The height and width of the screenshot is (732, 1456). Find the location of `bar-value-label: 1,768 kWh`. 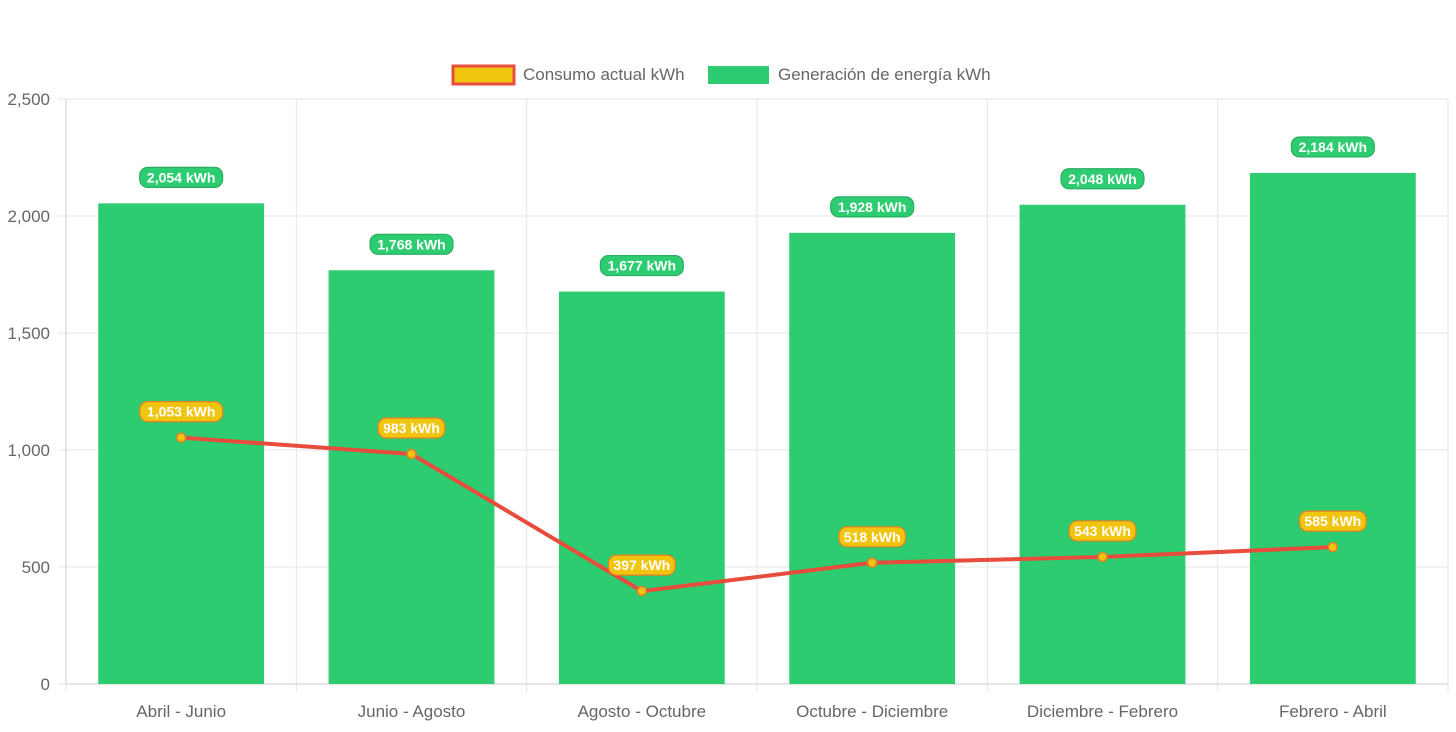

bar-value-label: 1,768 kWh is located at coordinates (411, 244).